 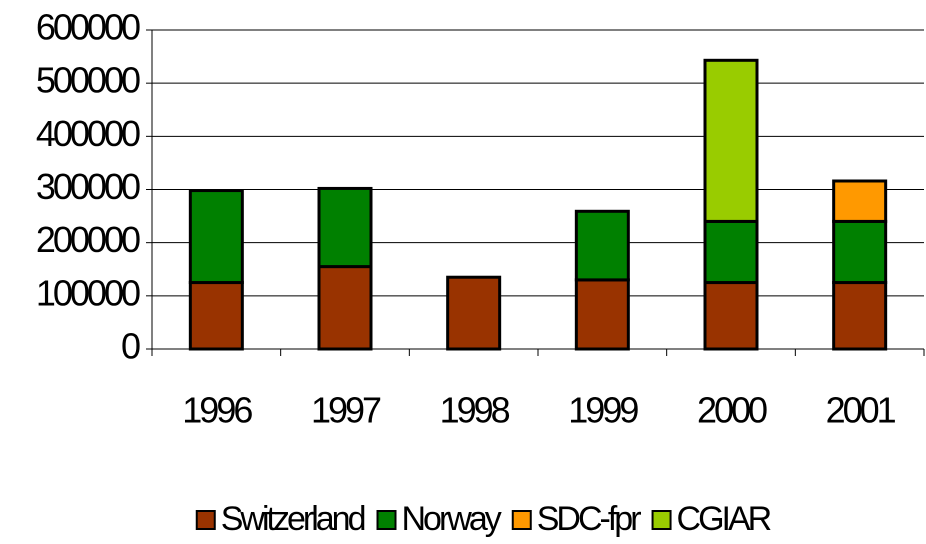 What do you see at coordinates (130, 346) in the screenshot?
I see `y-tick-label: 0` at bounding box center [130, 346].